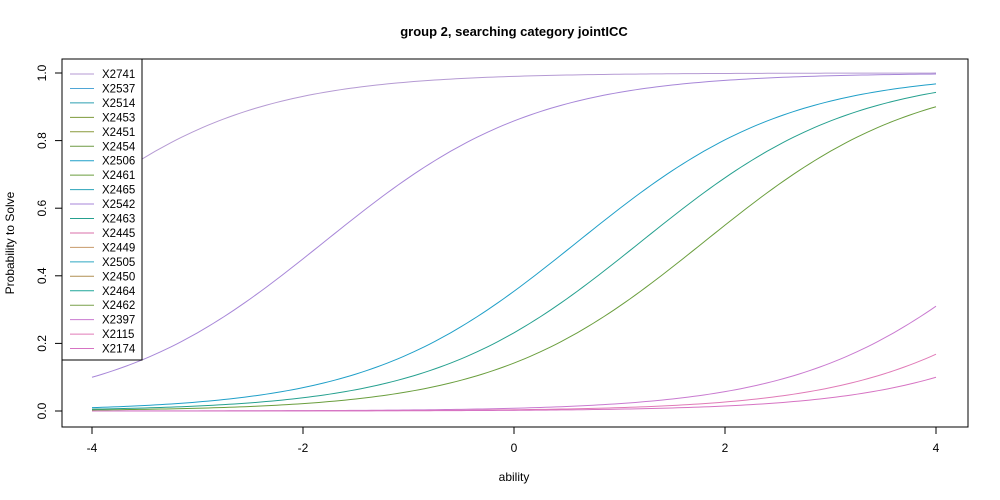 The width and height of the screenshot is (1000, 500). I want to click on legend-item-X2506: X2506, so click(118, 162).